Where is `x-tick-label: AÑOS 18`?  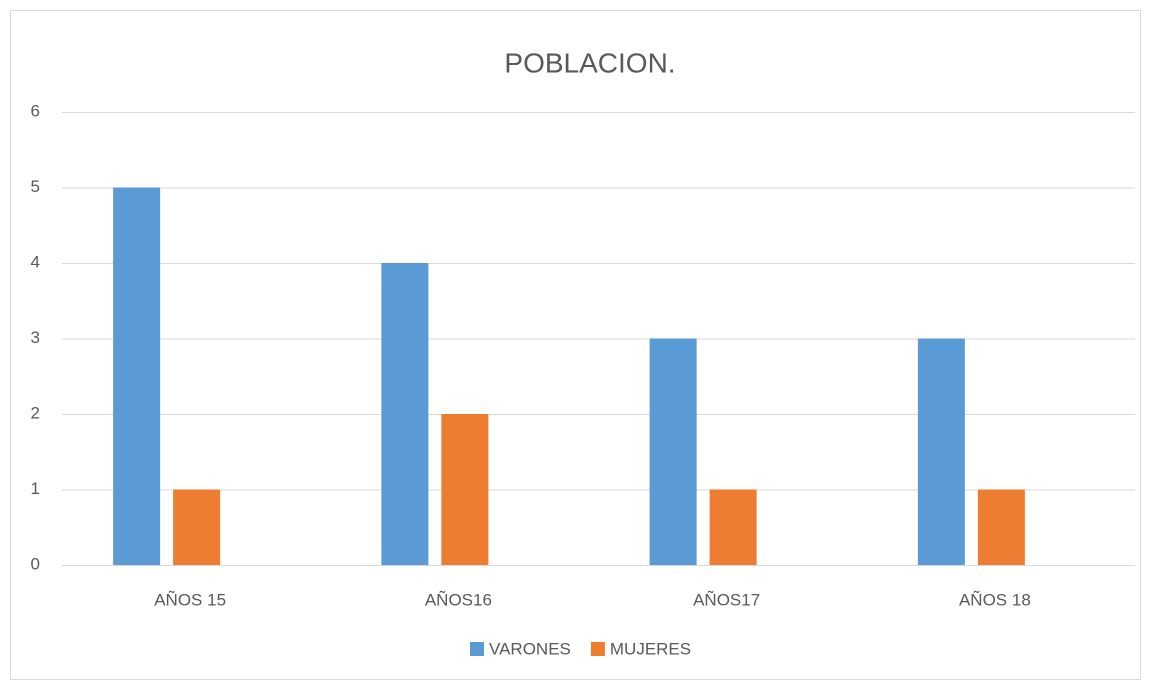 x-tick-label: AÑOS 18 is located at coordinates (995, 599).